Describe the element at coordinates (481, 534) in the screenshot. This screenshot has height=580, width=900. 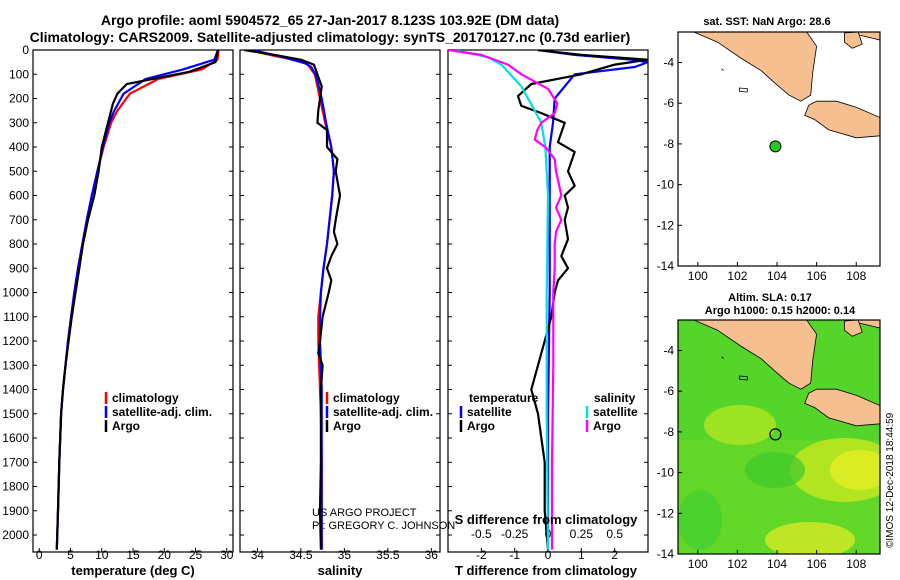
I see `s-difference-tick-label: -0.5` at that location.